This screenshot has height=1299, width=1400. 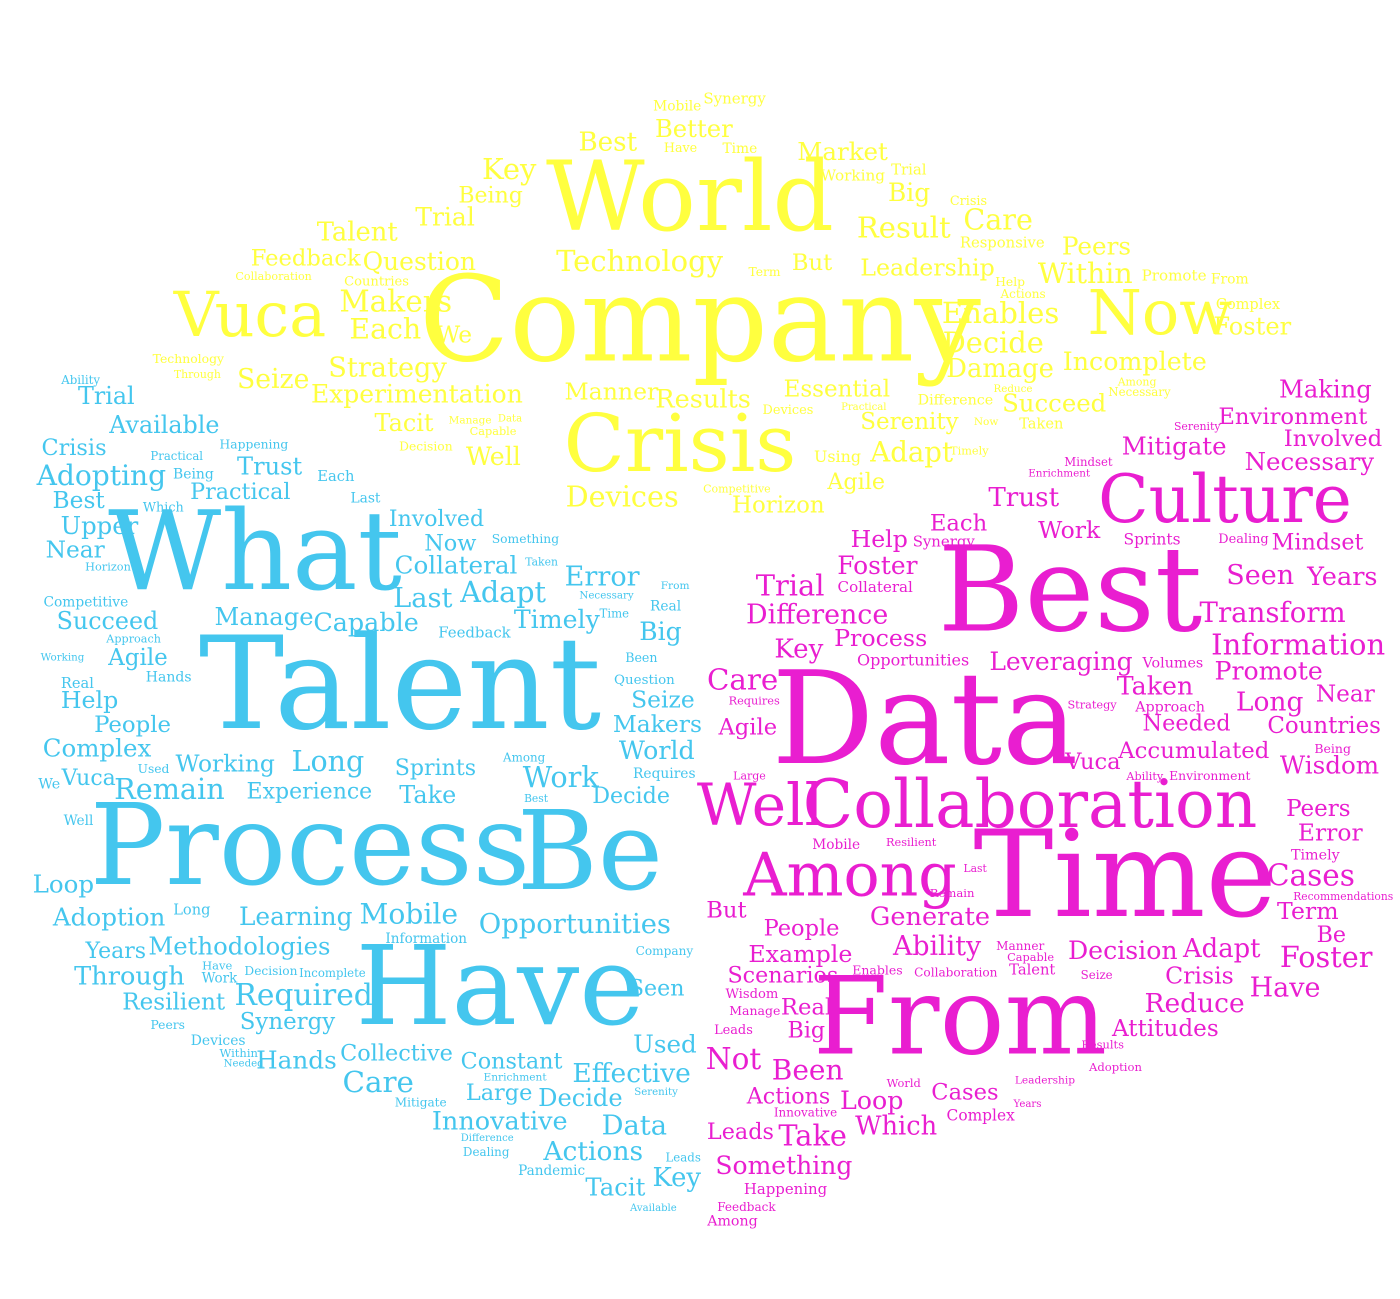 What do you see at coordinates (197, 374) in the screenshot?
I see `top-word-small: Through` at bounding box center [197, 374].